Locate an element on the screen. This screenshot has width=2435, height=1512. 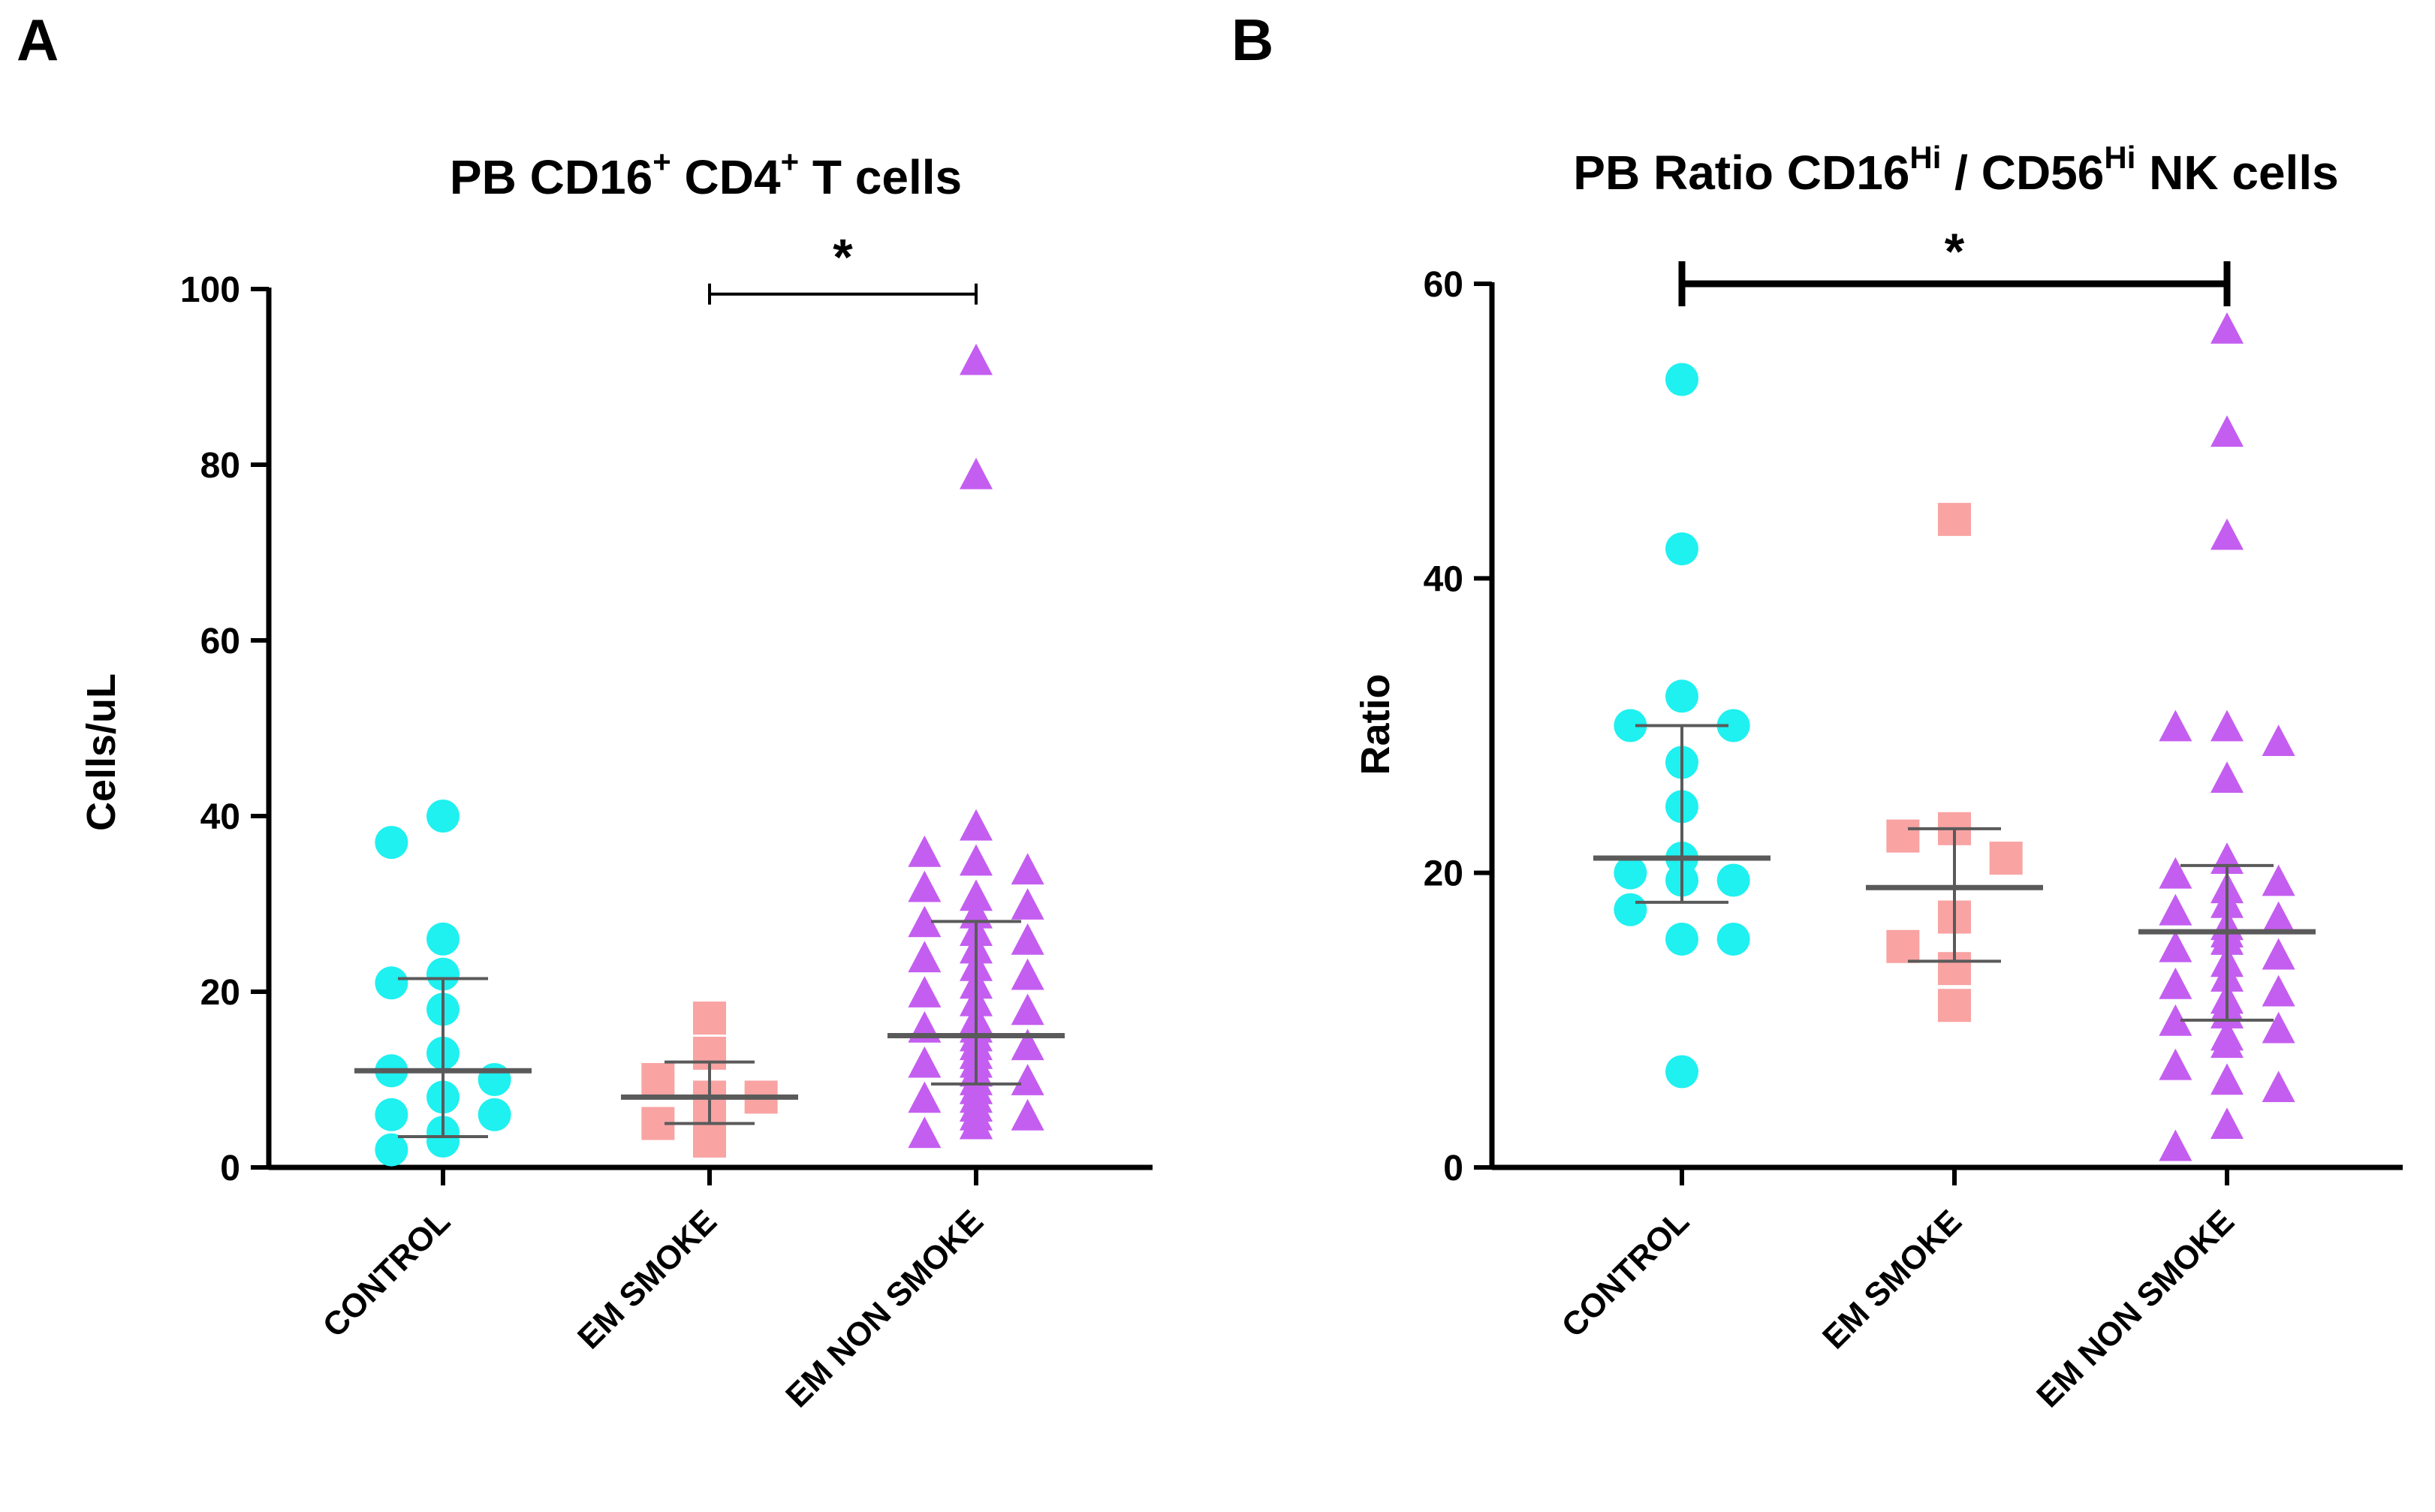
b-y-tick-label: 20 is located at coordinates (1443, 874).